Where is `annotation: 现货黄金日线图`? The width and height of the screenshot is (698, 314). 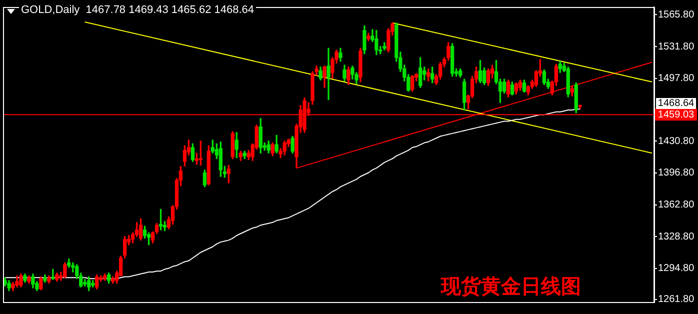 annotation: 现货黄金日线图 is located at coordinates (511, 286).